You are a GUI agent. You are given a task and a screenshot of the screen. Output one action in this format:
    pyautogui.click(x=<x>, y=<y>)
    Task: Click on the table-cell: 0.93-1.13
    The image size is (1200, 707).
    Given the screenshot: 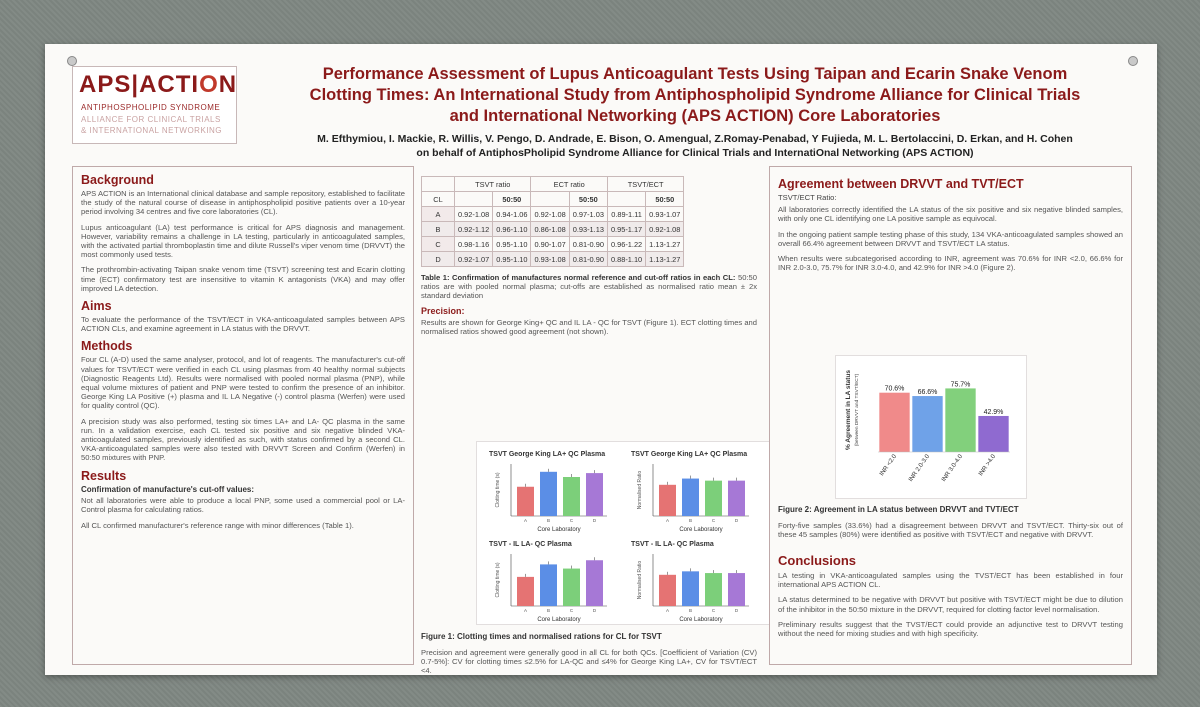 What is the action you would take?
    pyautogui.click(x=588, y=229)
    